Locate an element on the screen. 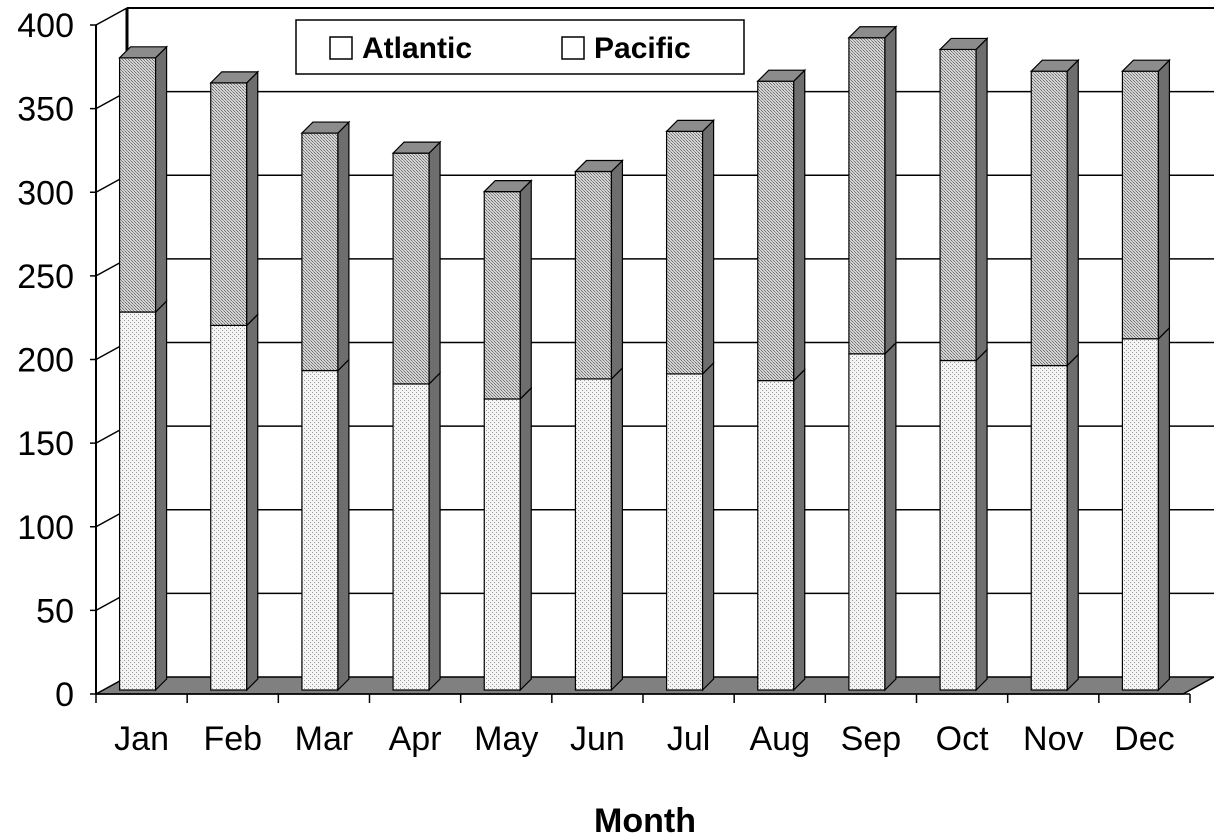 This screenshot has width=1214, height=838. bar-pacific-sep is located at coordinates (867, 196).